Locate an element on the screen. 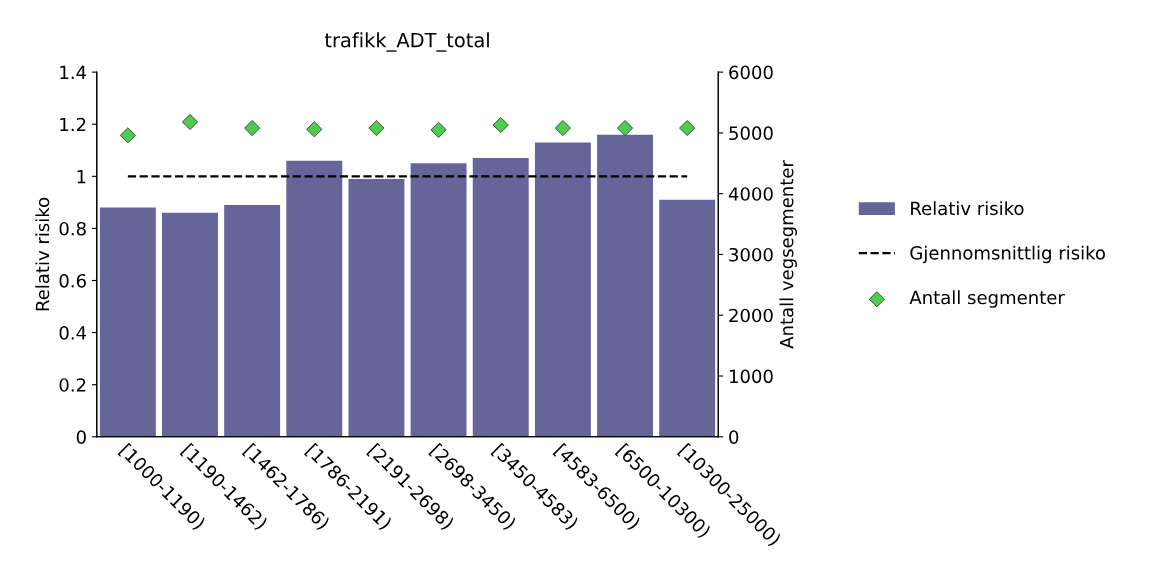 The height and width of the screenshot is (568, 1166). y-tick-label: 0.8 is located at coordinates (72, 228).